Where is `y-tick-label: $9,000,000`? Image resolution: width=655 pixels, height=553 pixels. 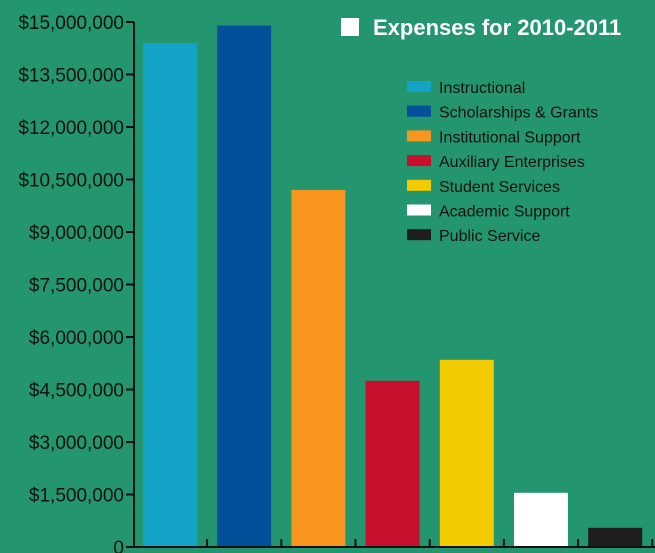
y-tick-label: $9,000,000 is located at coordinates (76, 233).